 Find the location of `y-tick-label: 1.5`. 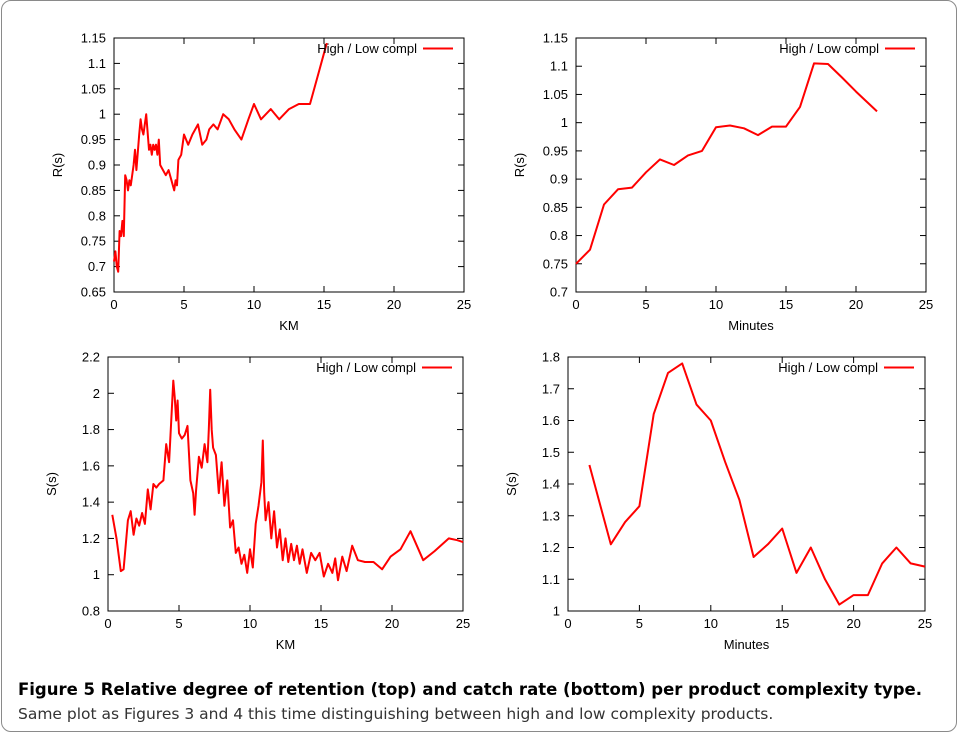

y-tick-label: 1.5 is located at coordinates (551, 452).